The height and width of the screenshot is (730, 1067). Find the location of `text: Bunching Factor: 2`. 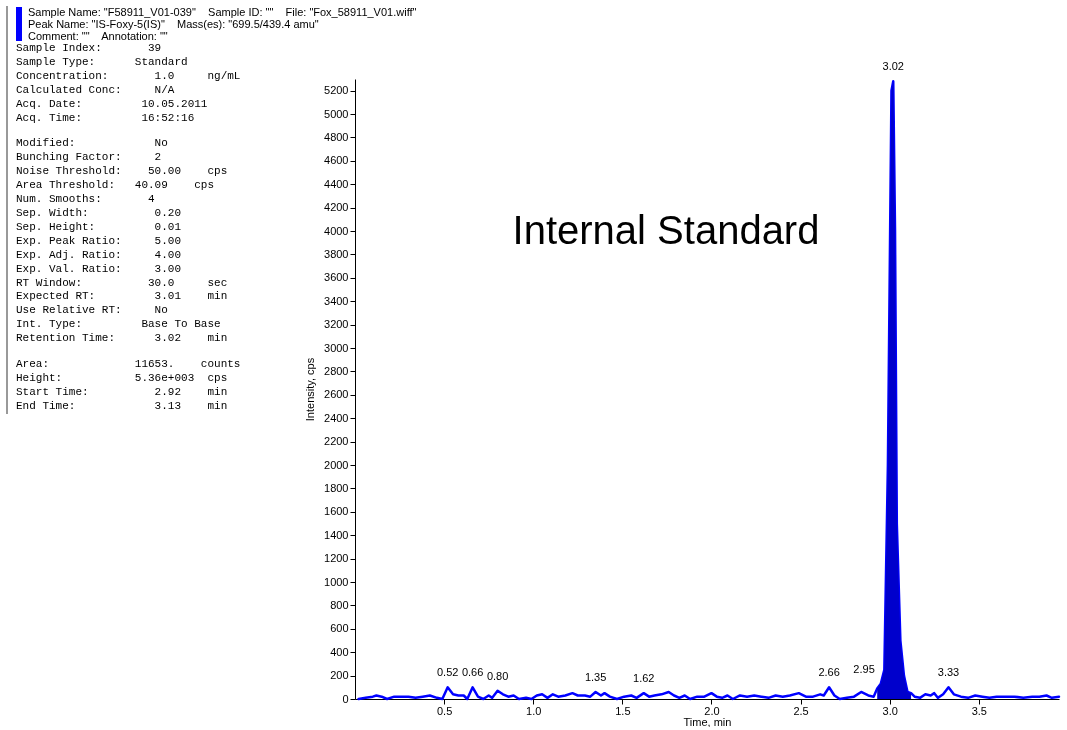

text: Bunching Factor: 2 is located at coordinates (89, 158).